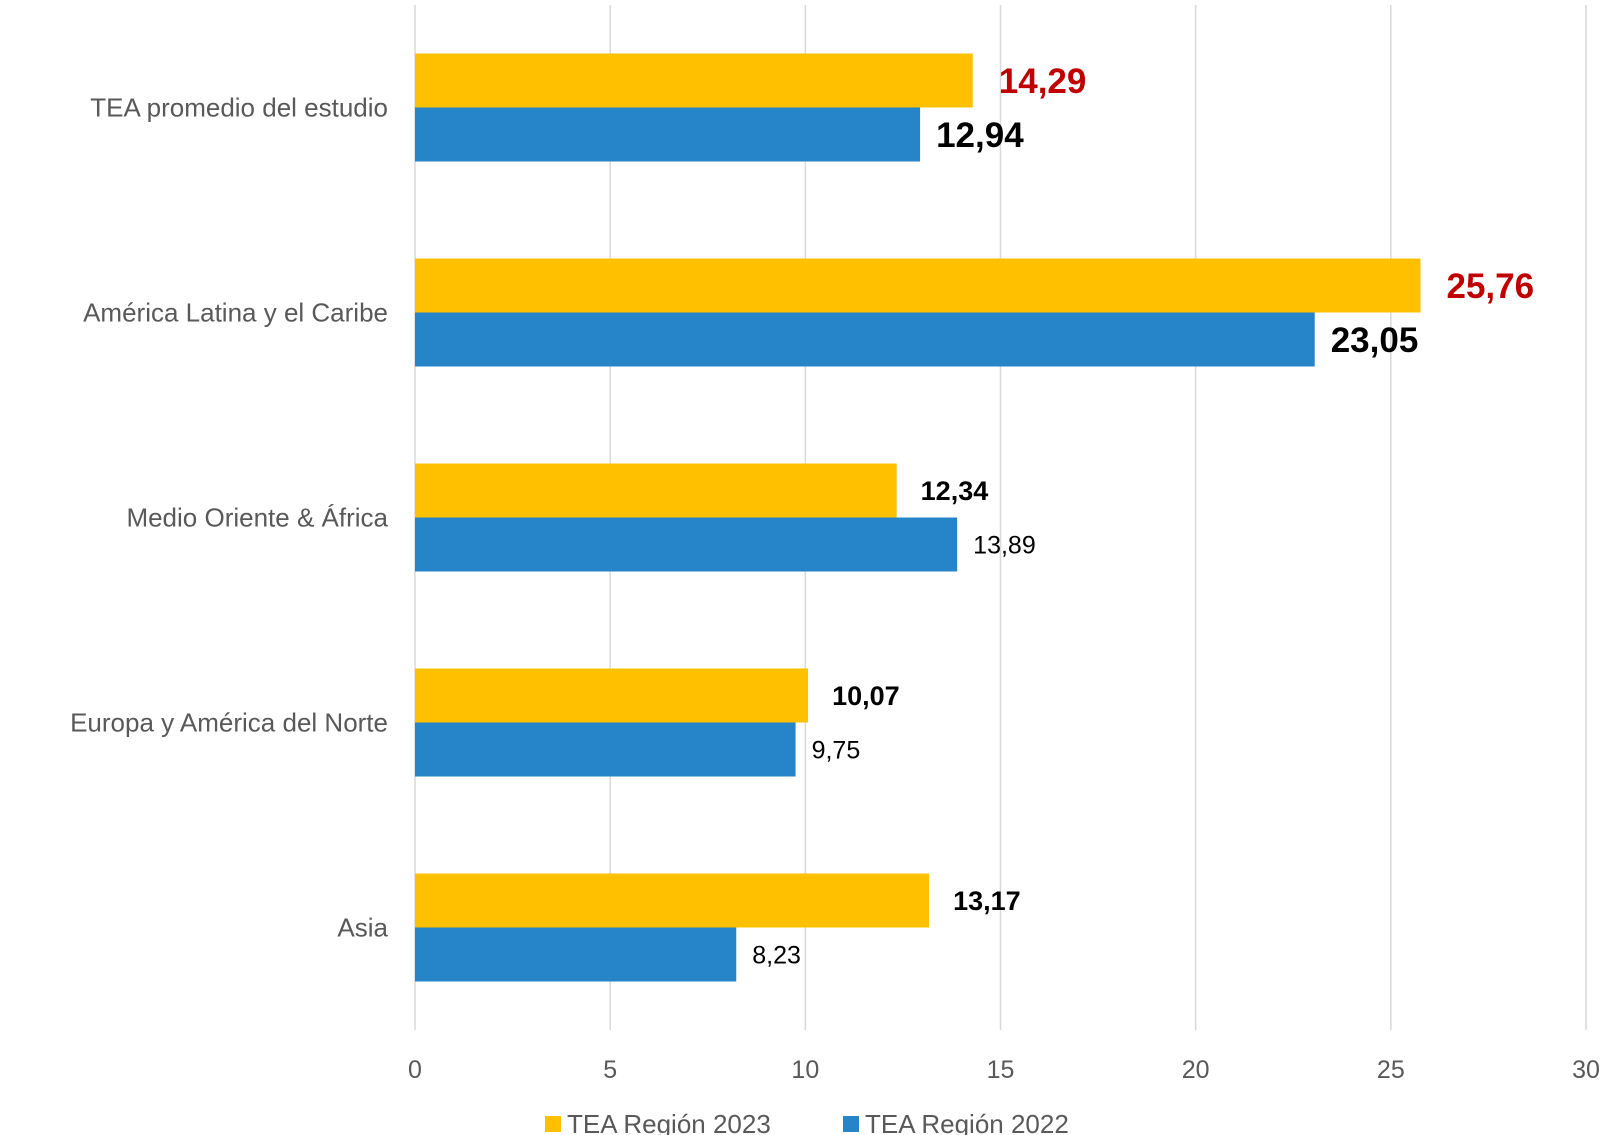  Describe the element at coordinates (955, 491) in the screenshot. I see `value-label-2023: 12,34` at that location.